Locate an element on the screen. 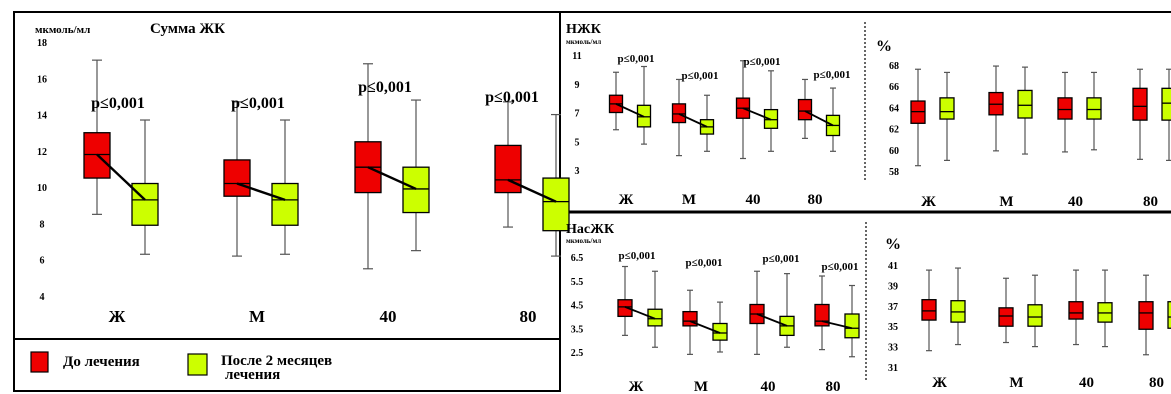  y-tick-label: 62 is located at coordinates (894, 130).